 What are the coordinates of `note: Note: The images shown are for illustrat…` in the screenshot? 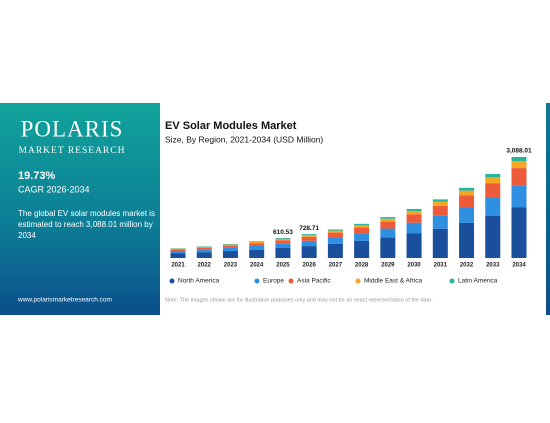 It's located at (299, 300).